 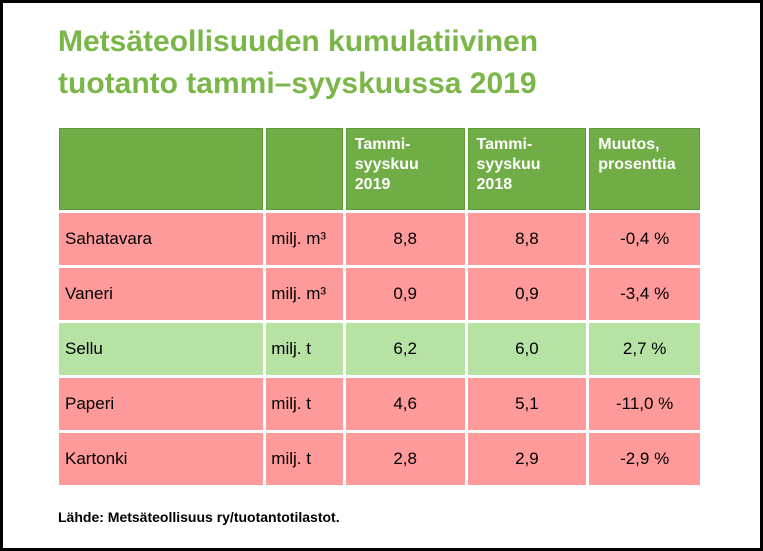 What do you see at coordinates (644, 404) in the screenshot?
I see `change-percent: -11,0 %` at bounding box center [644, 404].